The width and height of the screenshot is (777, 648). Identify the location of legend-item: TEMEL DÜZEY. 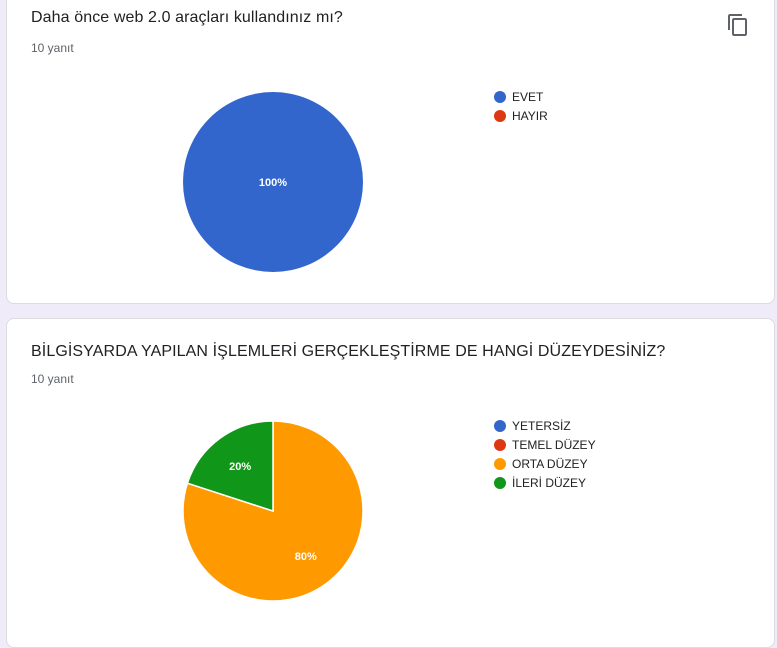
(545, 444).